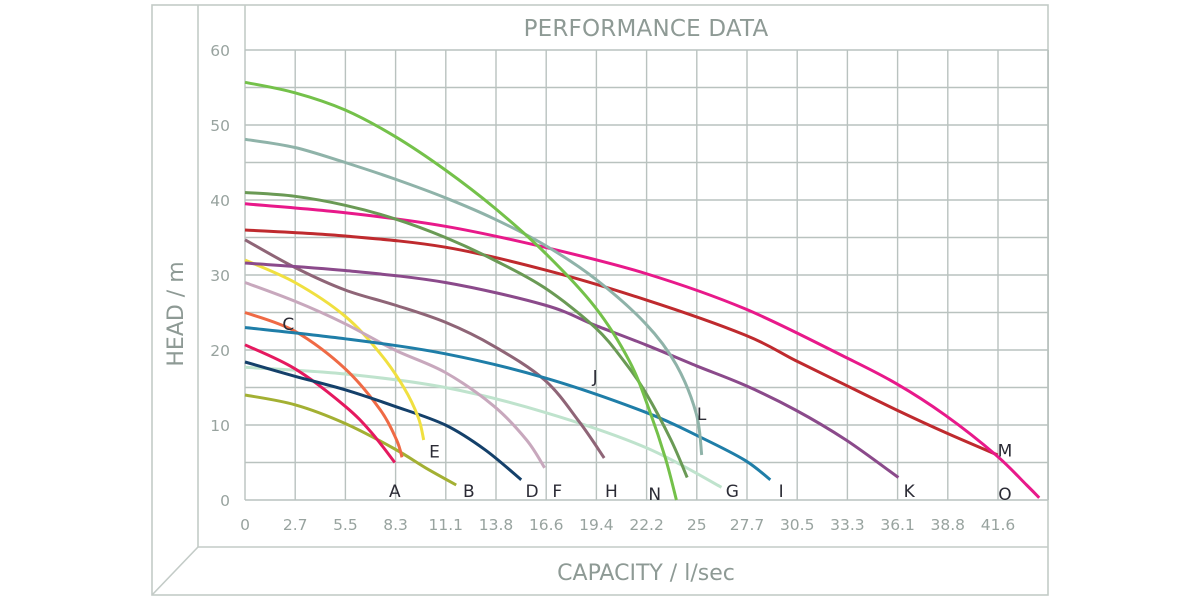 This screenshot has width=1200, height=600. What do you see at coordinates (732, 492) in the screenshot?
I see `curve-label-g: G` at bounding box center [732, 492].